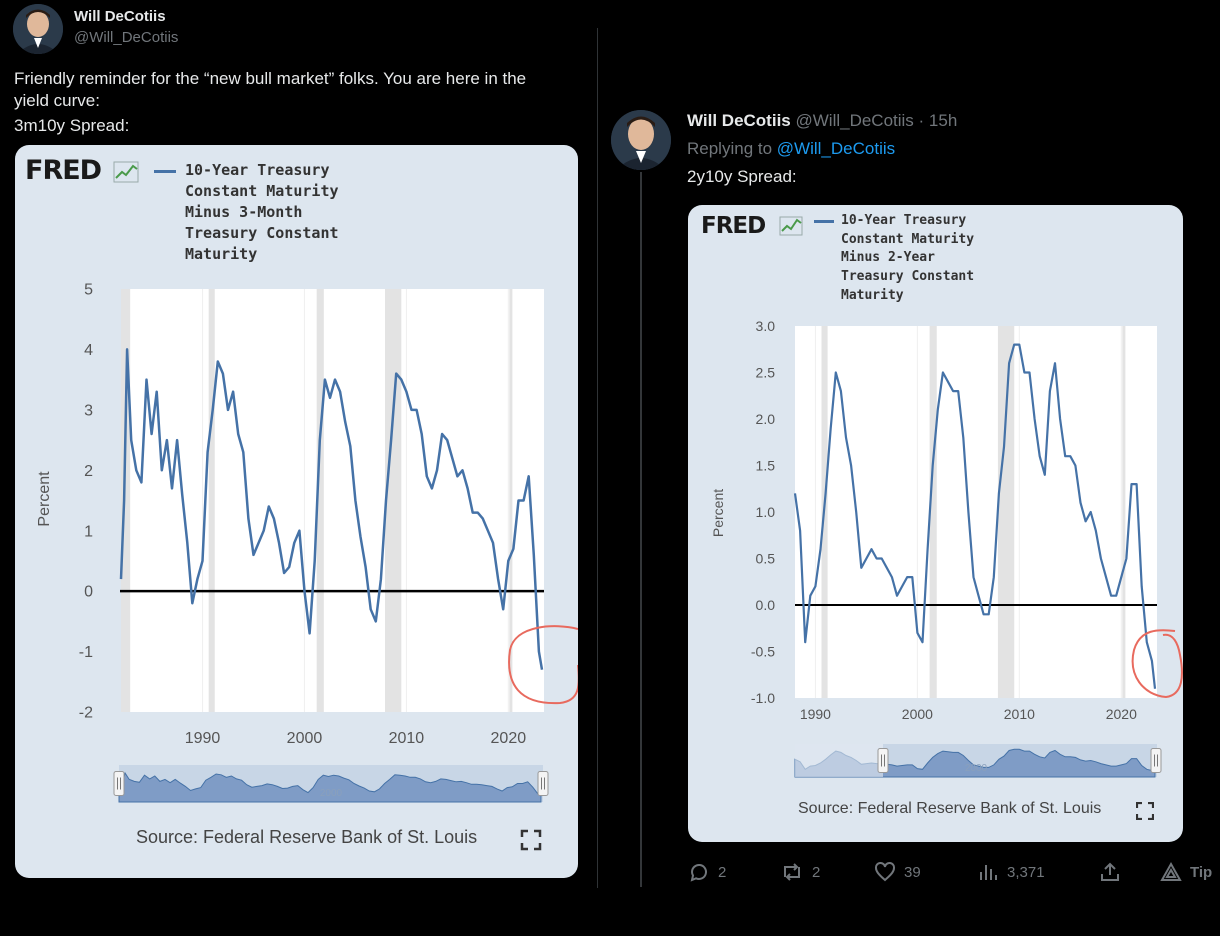 Image resolution: width=1220 pixels, height=936 pixels. Describe the element at coordinates (330, 787) in the screenshot. I see `navigator-series` at that location.